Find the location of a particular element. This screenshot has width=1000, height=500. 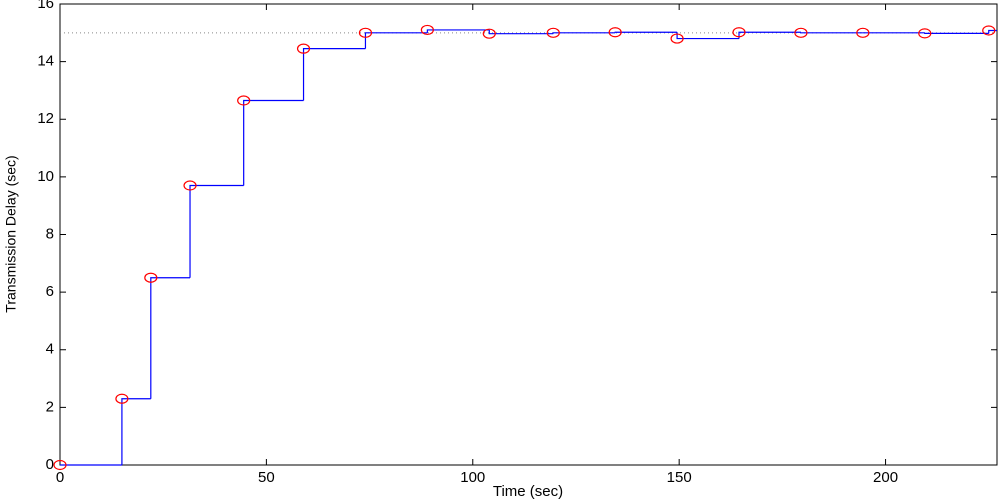

y-tick-label: 6 is located at coordinates (50, 291).